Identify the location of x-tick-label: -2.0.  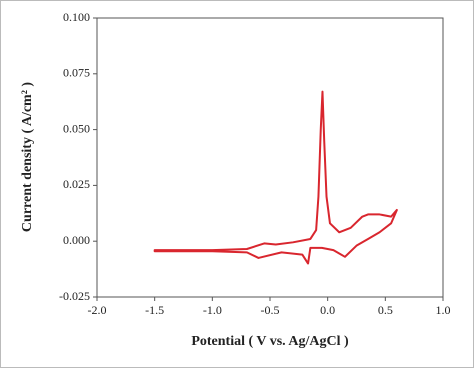
(97, 310).